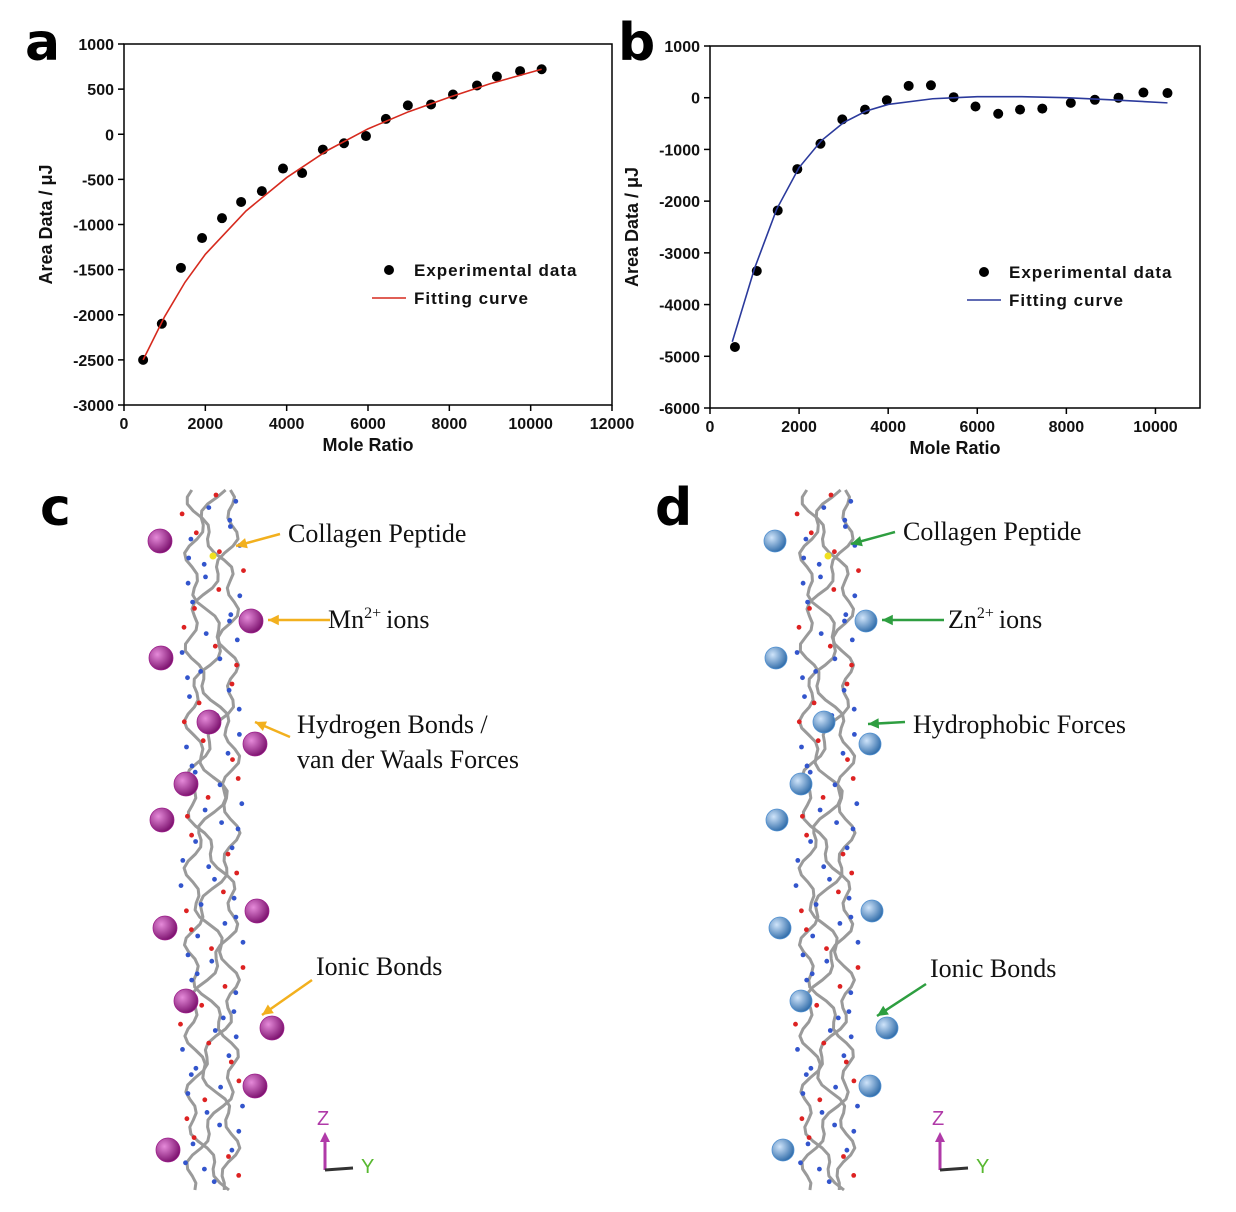 The width and height of the screenshot is (1236, 1212). Describe the element at coordinates (323, 1119) in the screenshot. I see `axis-z-label: Z` at that location.